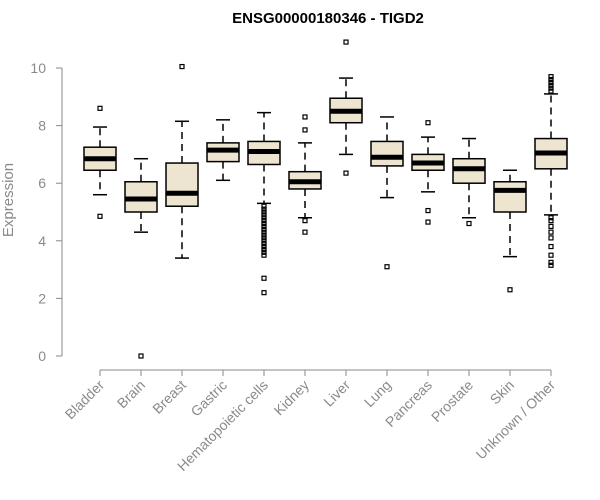 The image size is (600, 500). I want to click on chart-title: ENSG00000180346 - TIGD2, so click(328, 18).